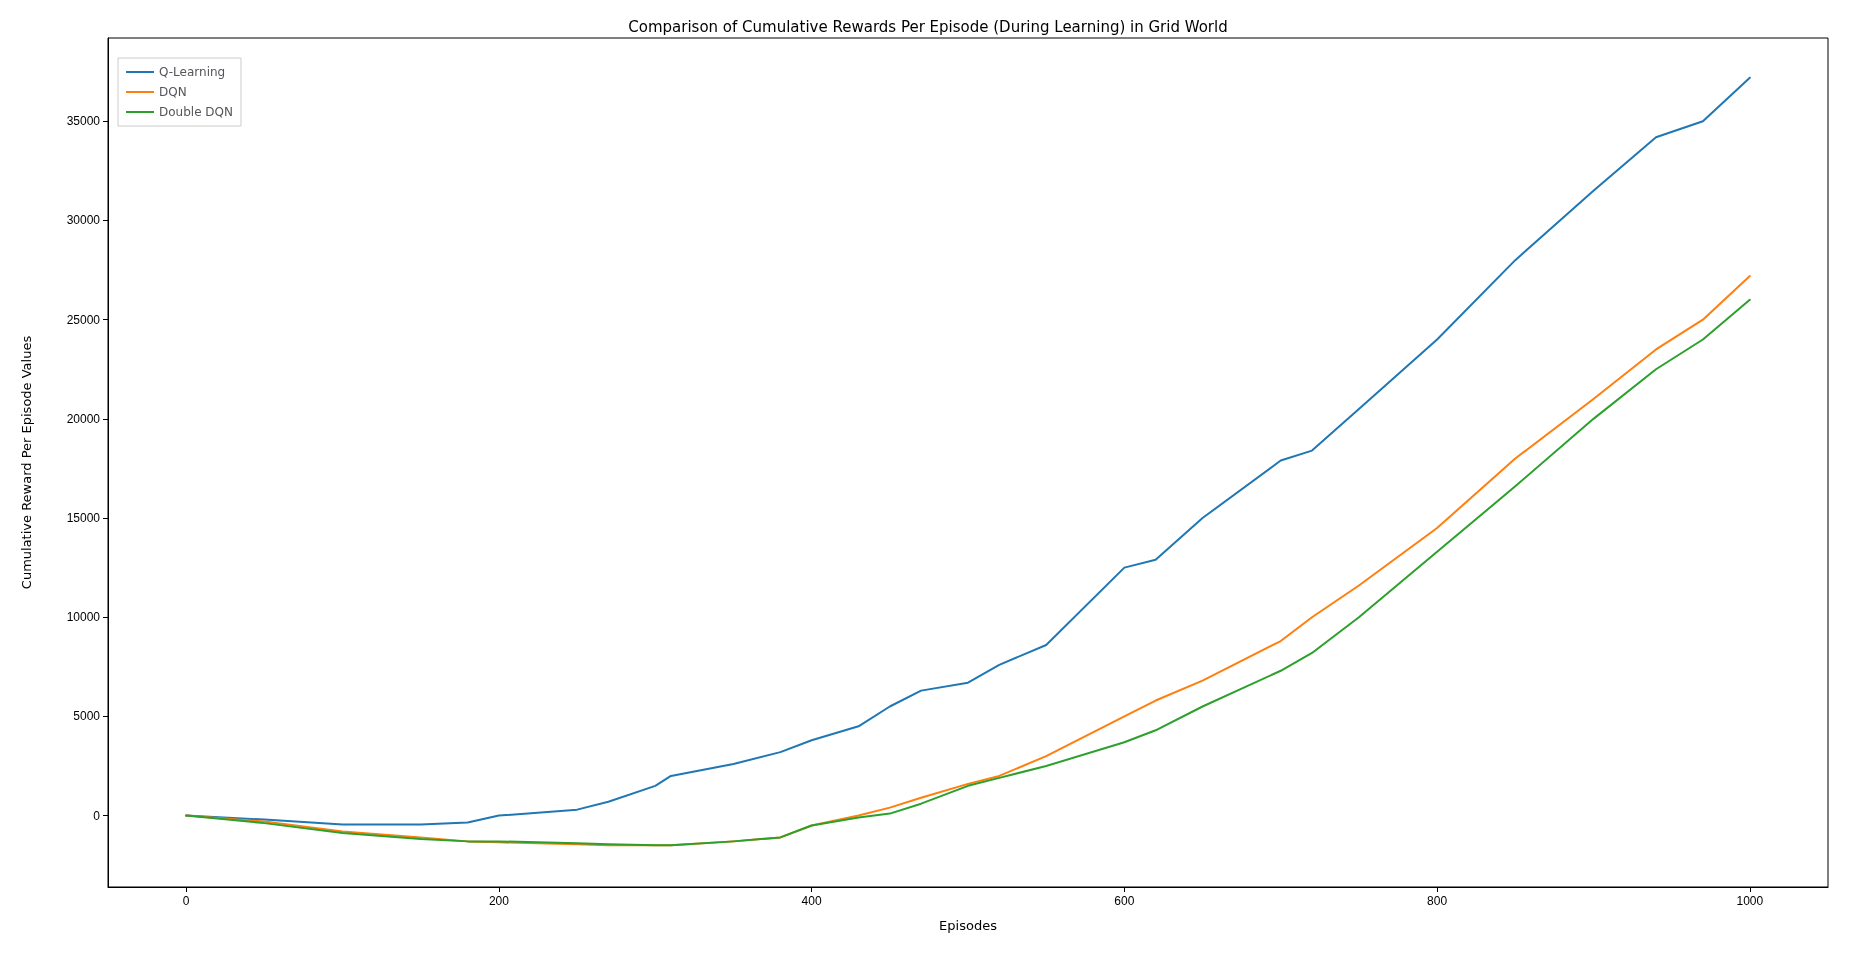  I want to click on x-tick-label: 0, so click(186, 901).